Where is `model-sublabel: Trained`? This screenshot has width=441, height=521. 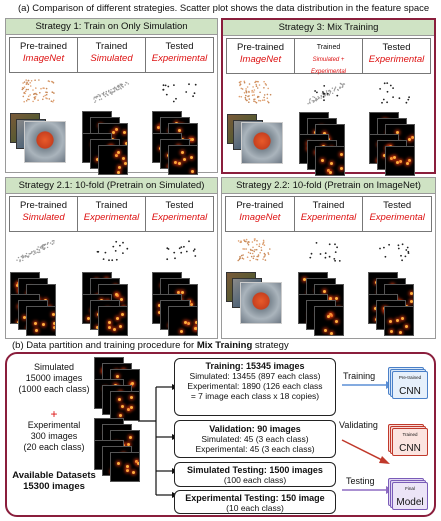
model-sublabel: Trained is located at coordinates (410, 434).